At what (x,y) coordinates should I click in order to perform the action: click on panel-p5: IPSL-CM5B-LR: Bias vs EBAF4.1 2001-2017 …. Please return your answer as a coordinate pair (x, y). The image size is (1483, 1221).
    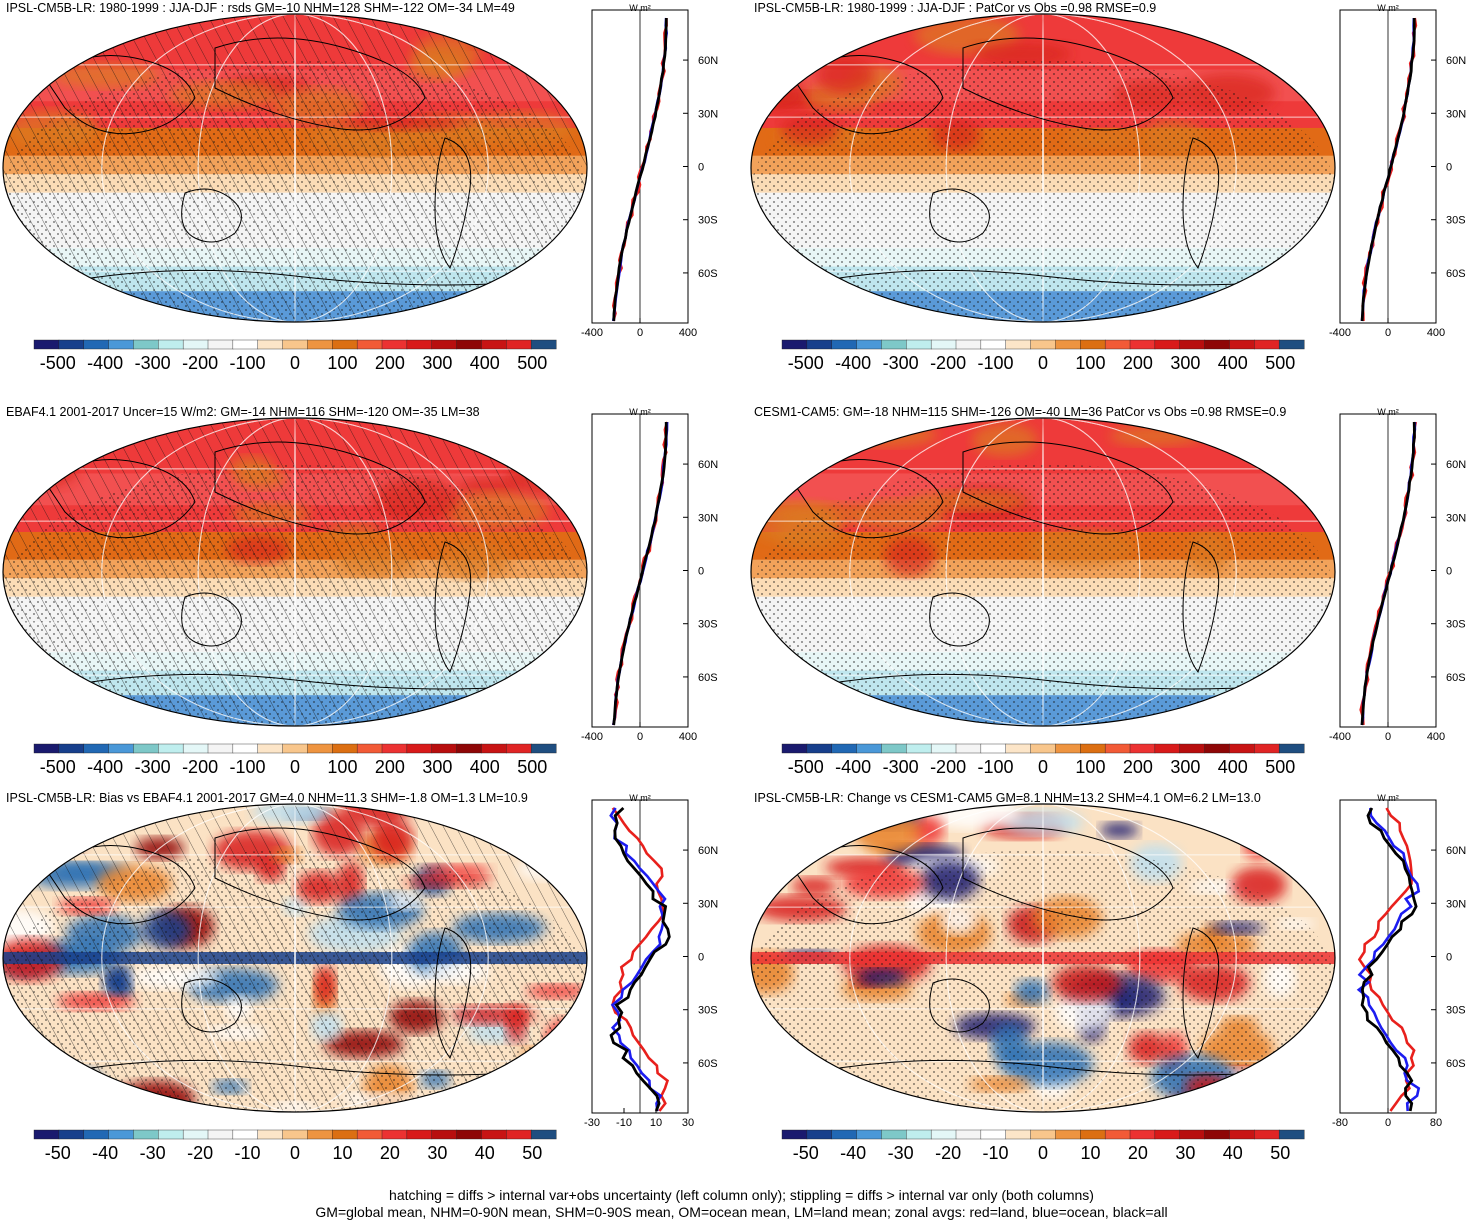
    Looking at the image, I should click on (360, 977).